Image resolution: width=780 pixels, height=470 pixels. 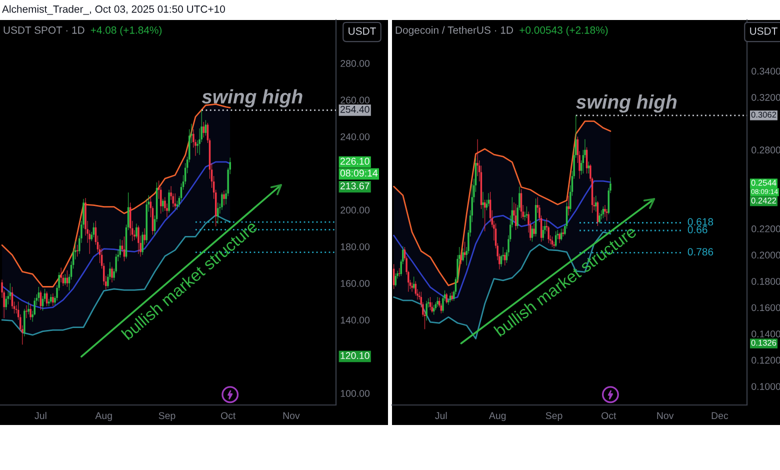 What do you see at coordinates (355, 109) in the screenshot?
I see `annotation: 254.40` at bounding box center [355, 109].